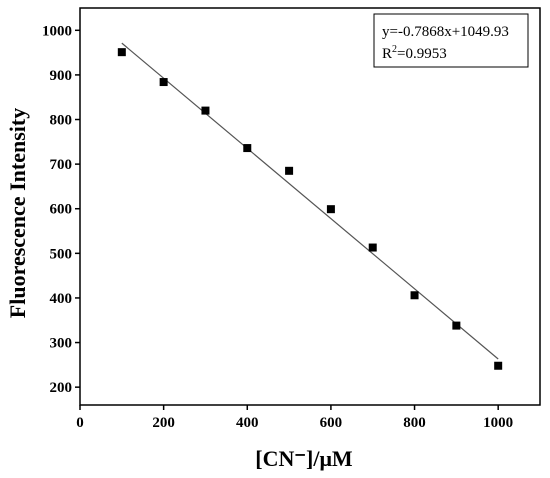 The image size is (550, 478). I want to click on x-tick-label: 400, so click(247, 423).